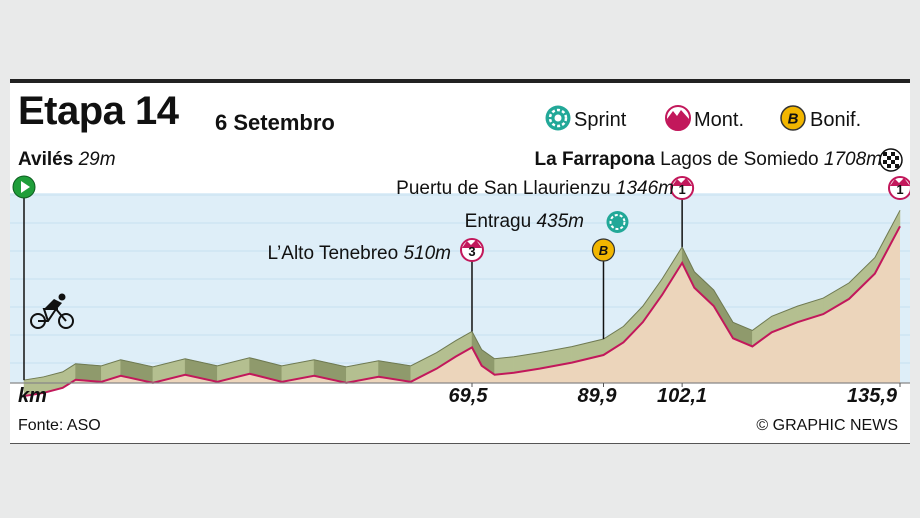 This screenshot has width=920, height=518. Describe the element at coordinates (836, 120) in the screenshot. I see `legend-bonus-label: Bonif.` at that location.